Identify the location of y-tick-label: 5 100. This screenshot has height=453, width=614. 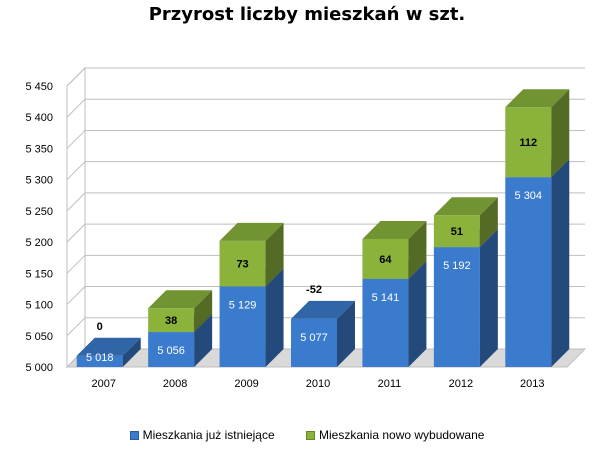
(39, 306).